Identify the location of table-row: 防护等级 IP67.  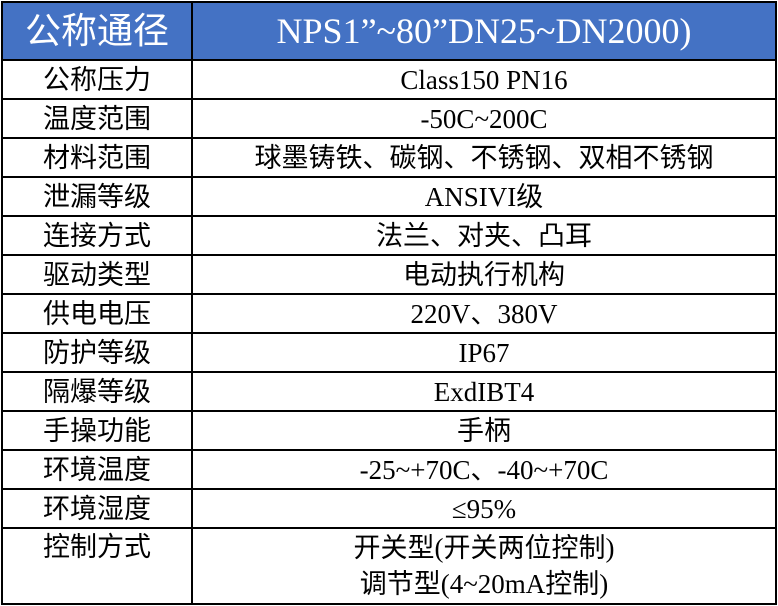
(389, 352).